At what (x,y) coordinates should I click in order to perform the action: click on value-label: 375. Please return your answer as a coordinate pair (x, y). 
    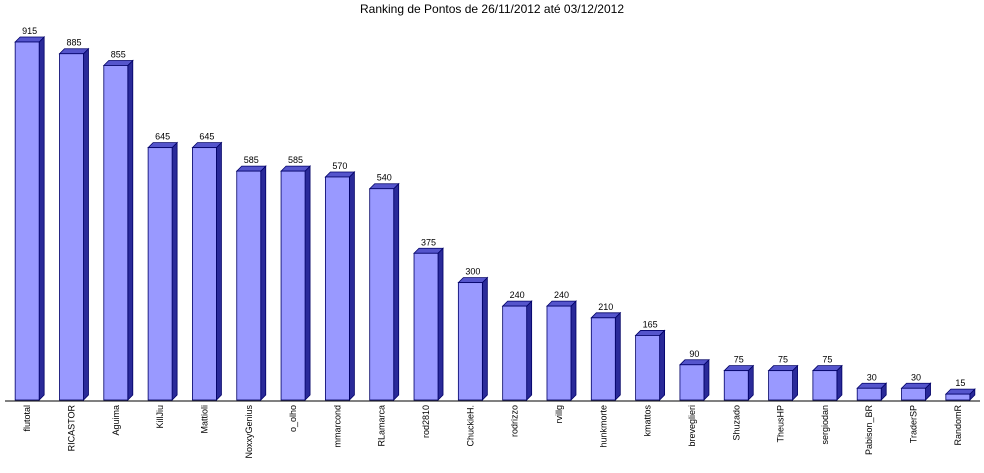
    Looking at the image, I should click on (428, 242).